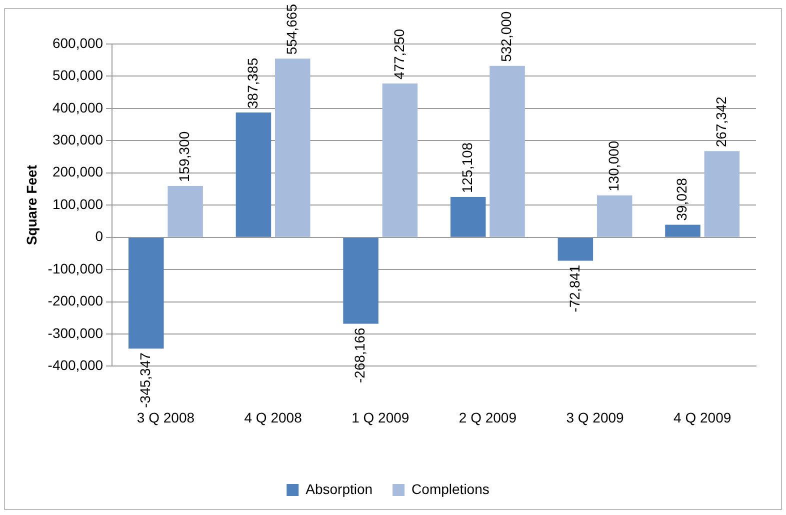 This screenshot has width=786, height=515. I want to click on y-tick-label: 200,000, so click(78, 172).